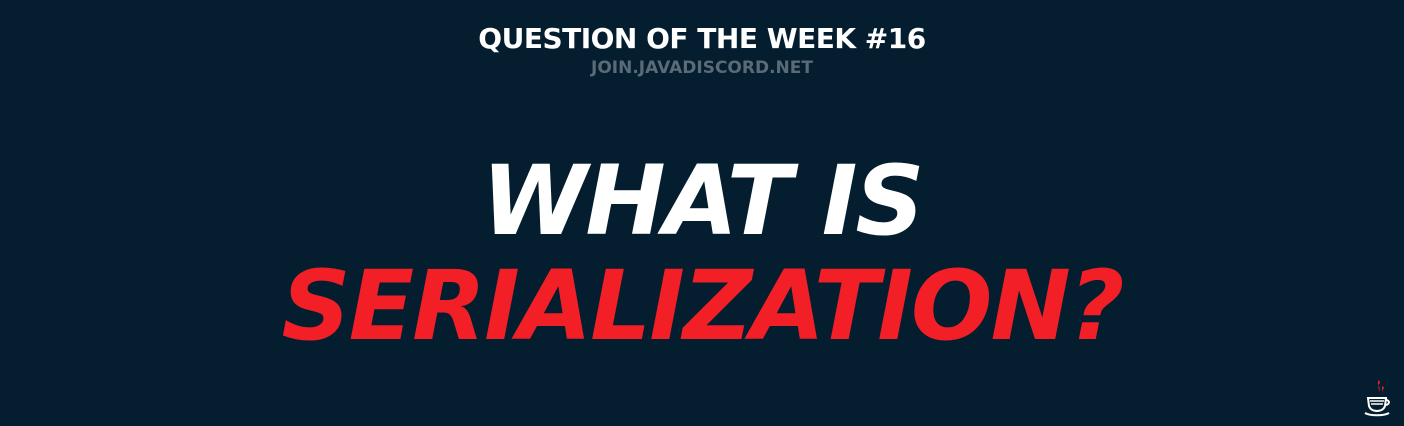  Describe the element at coordinates (702, 201) in the screenshot. I see `headline-question-prefix: WHAT IS` at that location.